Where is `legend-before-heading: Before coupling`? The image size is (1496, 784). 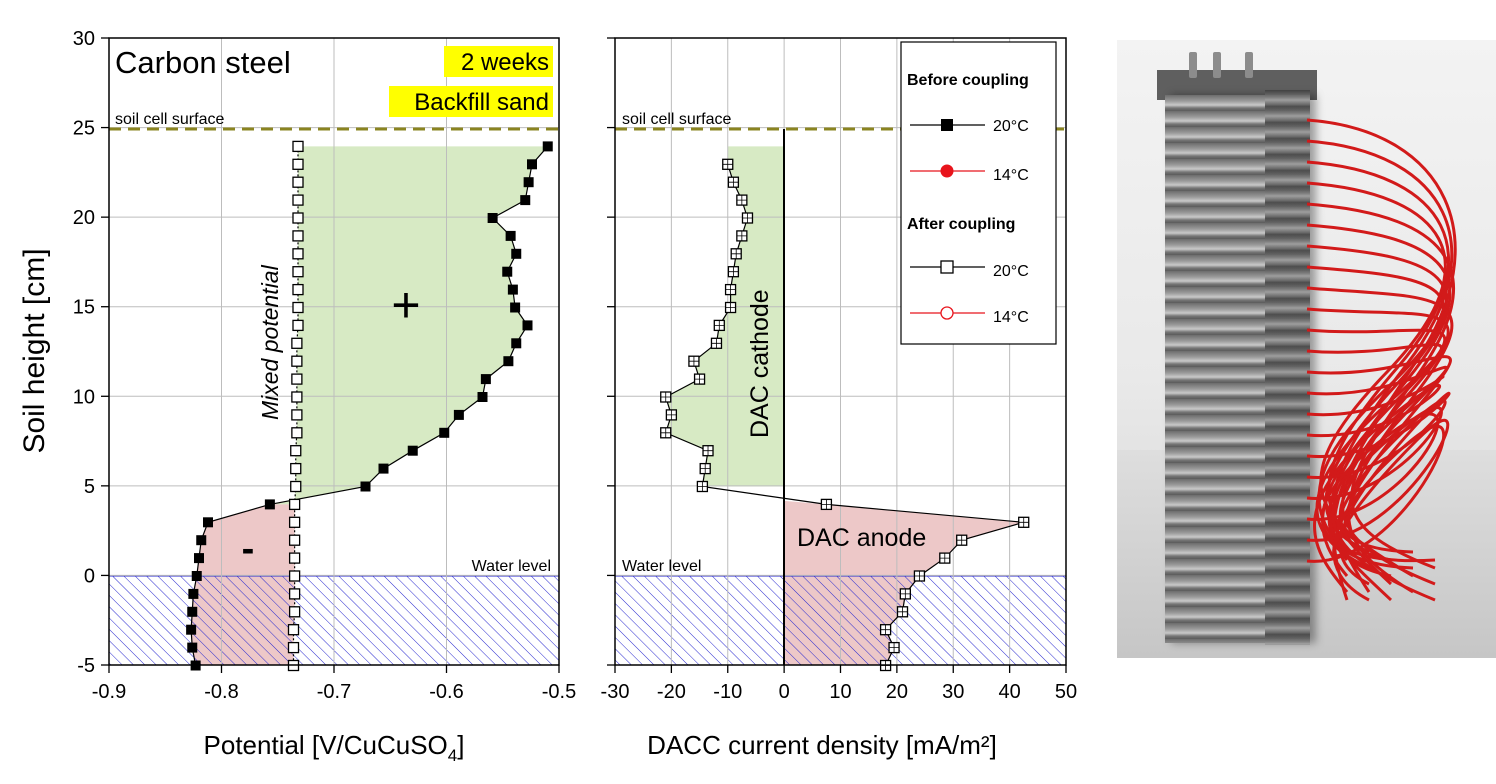
legend-before-heading: Before coupling is located at coordinates (968, 80).